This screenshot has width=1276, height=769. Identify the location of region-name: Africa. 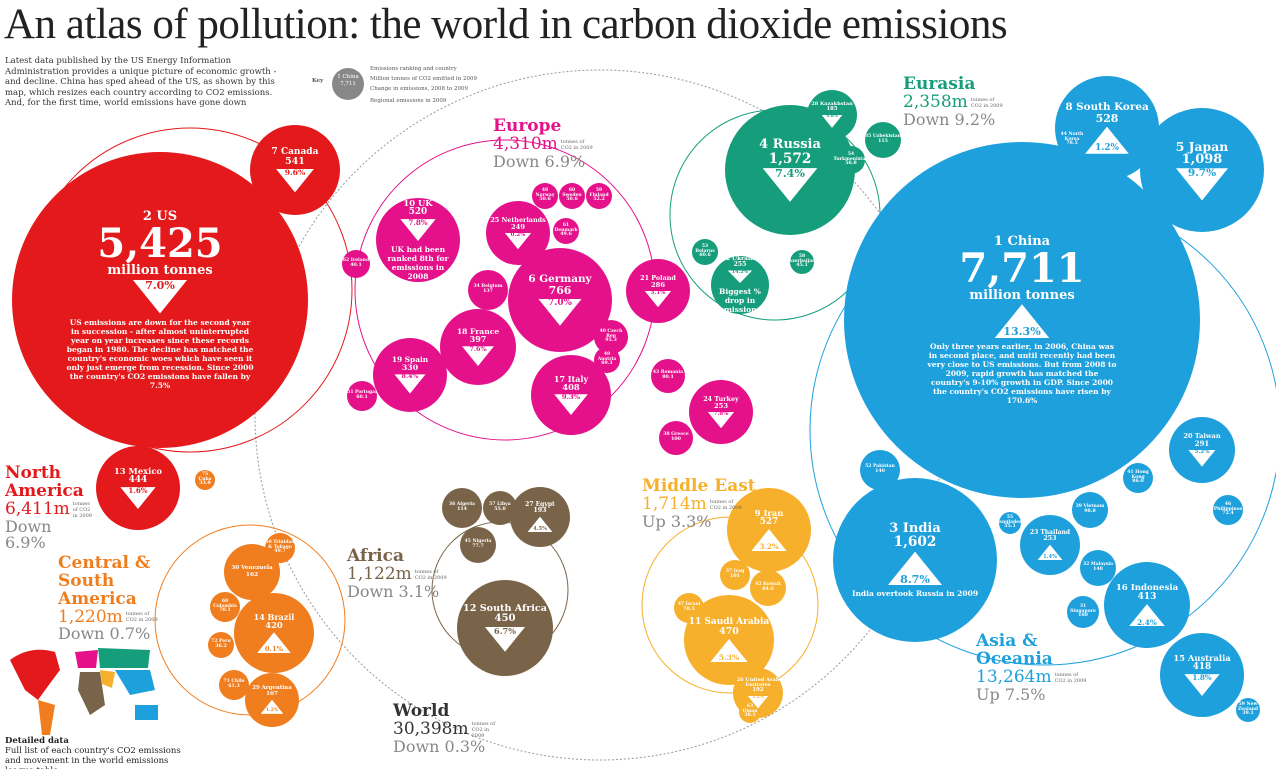
(375, 556).